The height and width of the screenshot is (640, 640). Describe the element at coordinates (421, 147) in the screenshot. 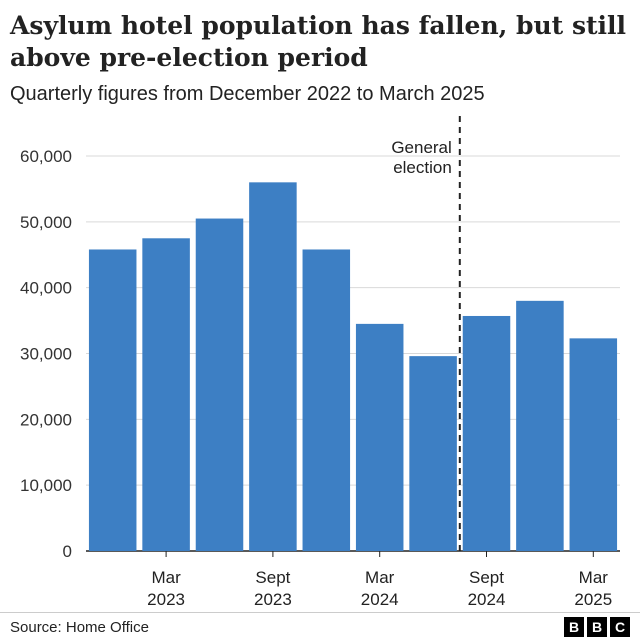

I see `election-annotation: General` at that location.